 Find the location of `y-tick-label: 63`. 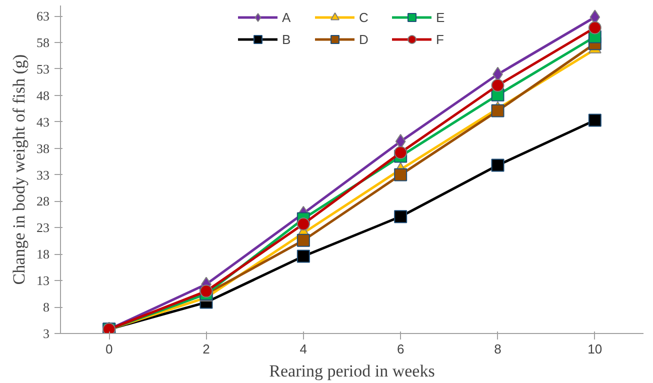

y-tick-label: 63 is located at coordinates (43, 16).